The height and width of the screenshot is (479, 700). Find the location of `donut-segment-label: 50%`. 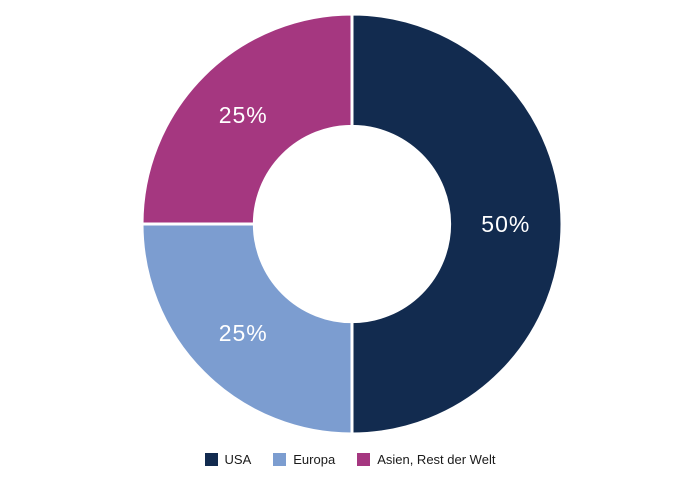

donut-segment-label: 50% is located at coordinates (505, 224).